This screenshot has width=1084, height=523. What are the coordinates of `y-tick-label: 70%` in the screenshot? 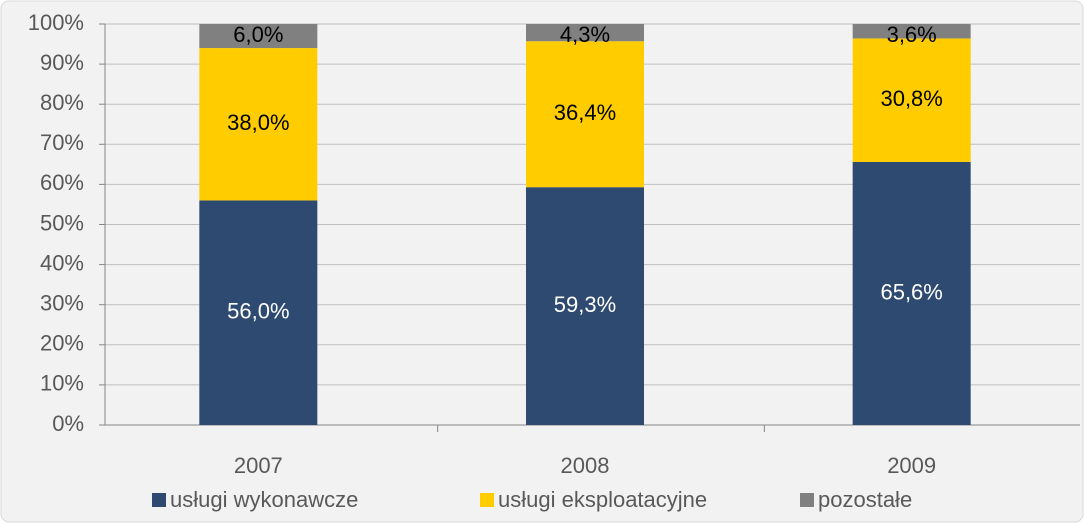 It's located at (62, 142).